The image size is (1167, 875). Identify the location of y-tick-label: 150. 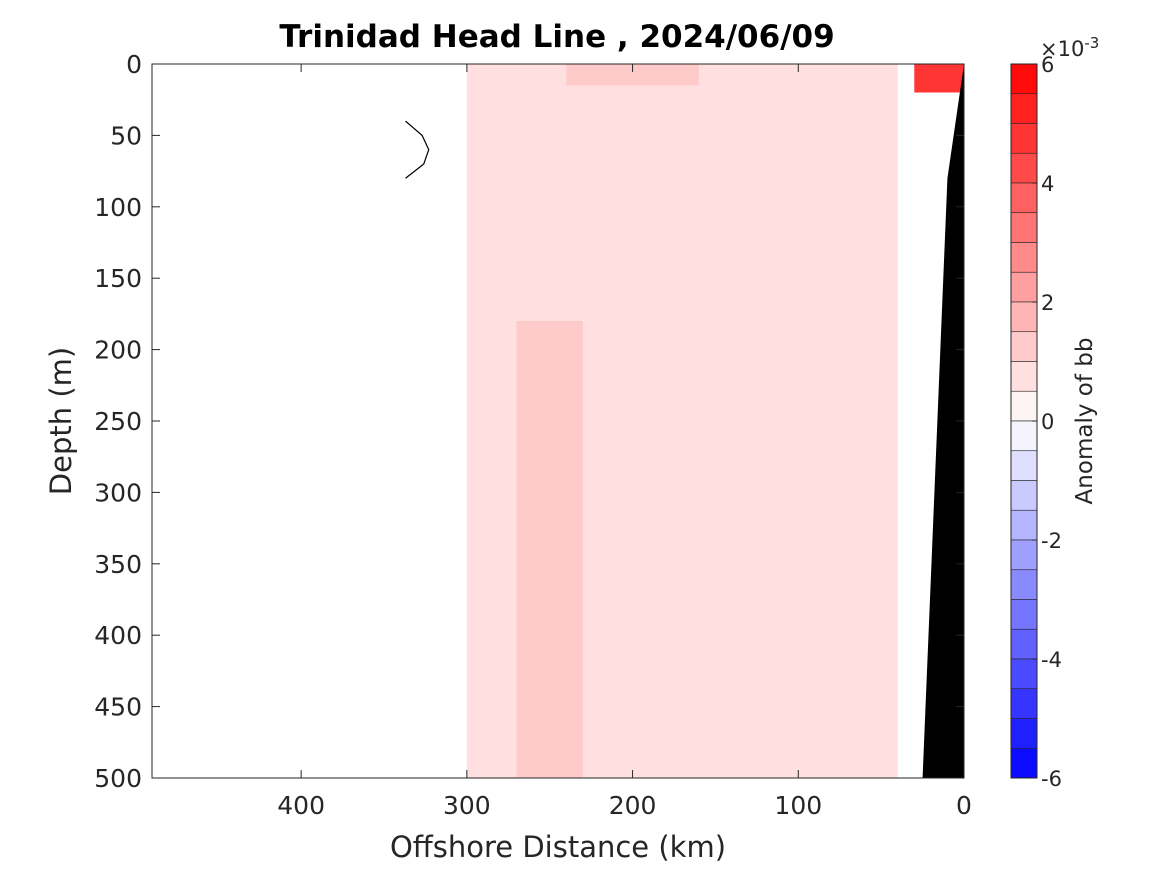
(118, 278).